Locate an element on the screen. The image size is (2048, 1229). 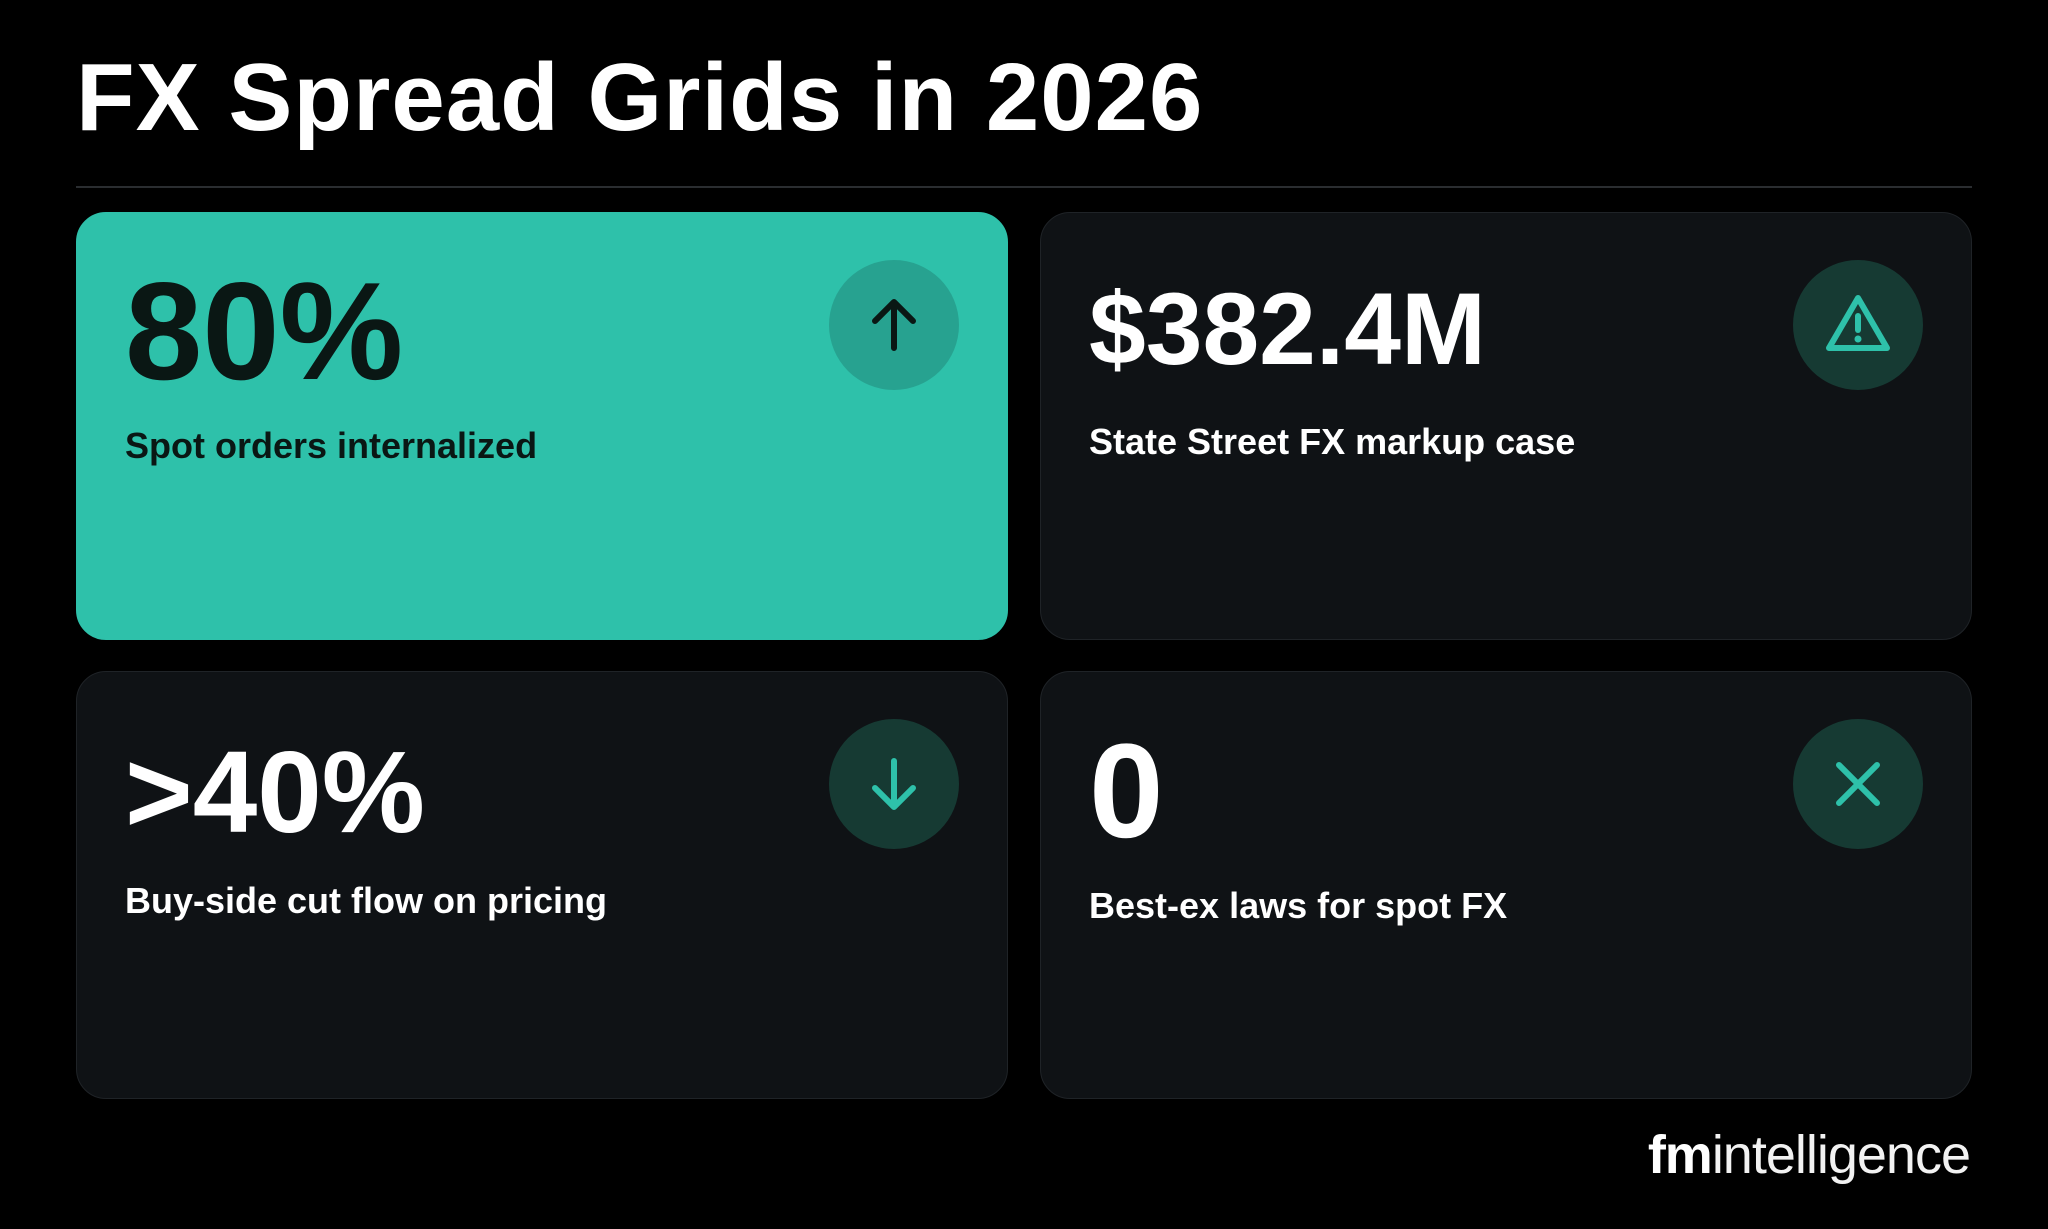
icon-close is located at coordinates (1858, 784).